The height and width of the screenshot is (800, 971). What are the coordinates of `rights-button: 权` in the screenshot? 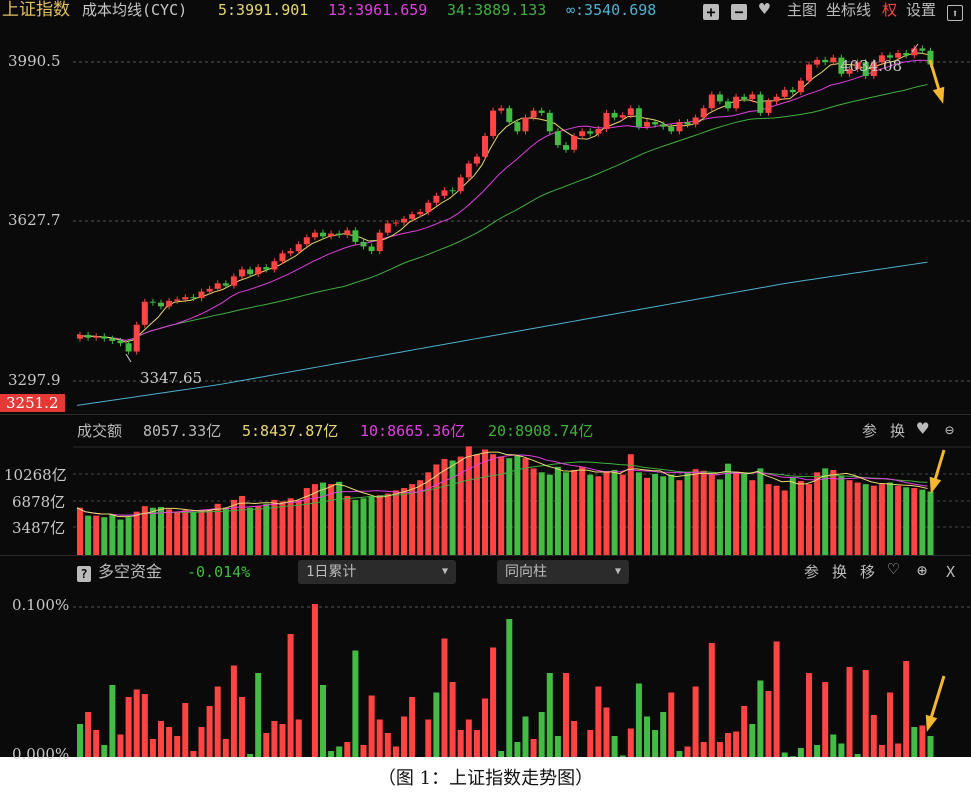 It's located at (890, 10).